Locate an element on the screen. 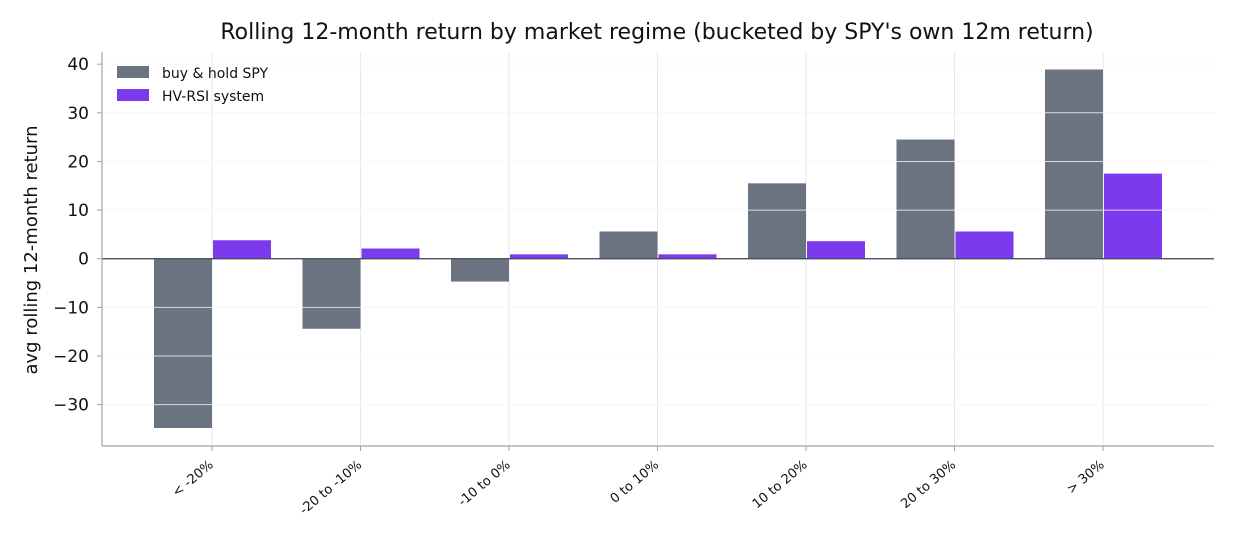 This screenshot has width=1235, height=546. y-tick-label: 30 is located at coordinates (78, 114).